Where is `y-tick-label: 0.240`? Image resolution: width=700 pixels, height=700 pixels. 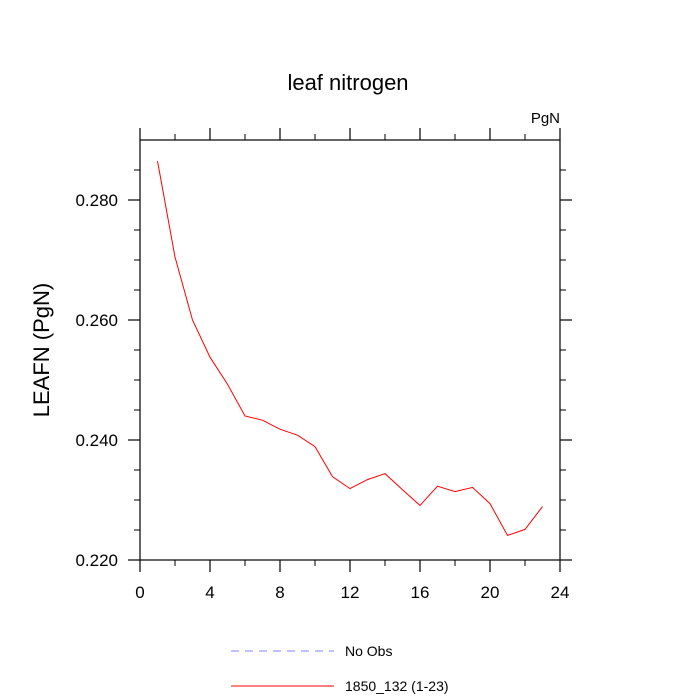 y-tick-label: 0.240 is located at coordinates (96, 440).